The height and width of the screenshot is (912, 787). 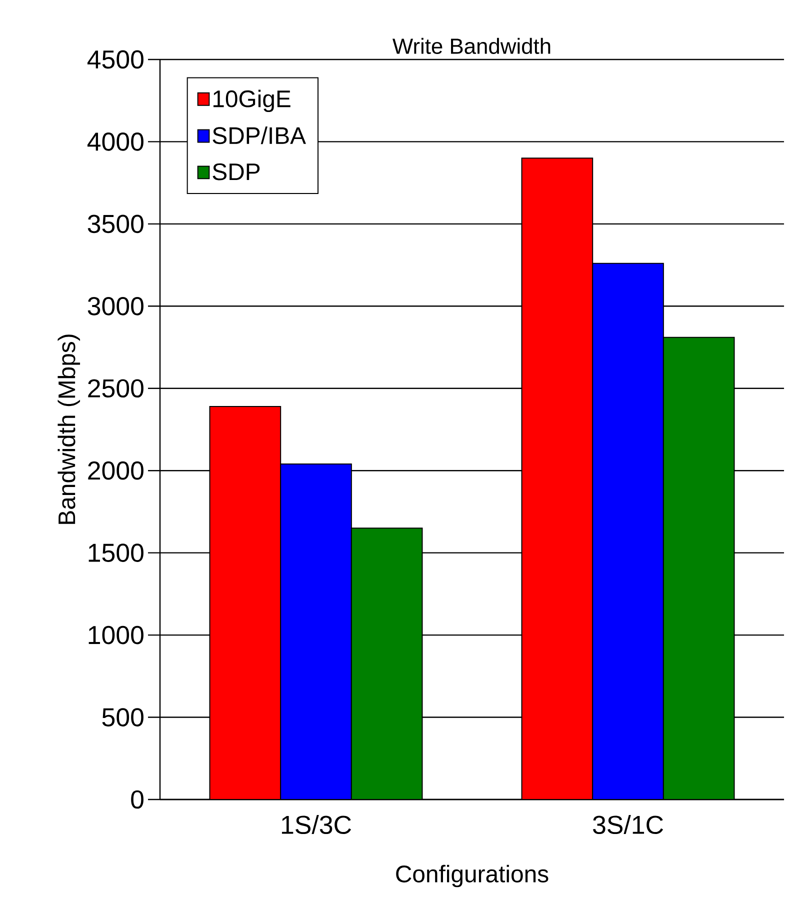 I want to click on y-tick-label: 3000, so click(x=116, y=306).